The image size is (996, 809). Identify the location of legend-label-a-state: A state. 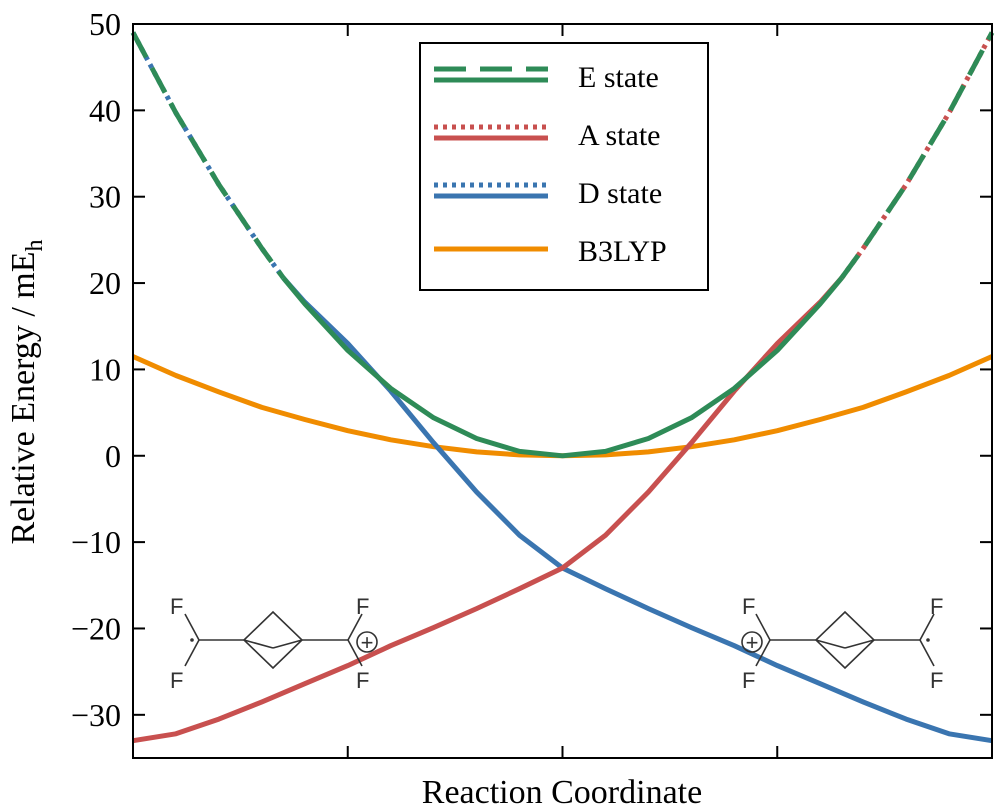
(619, 135).